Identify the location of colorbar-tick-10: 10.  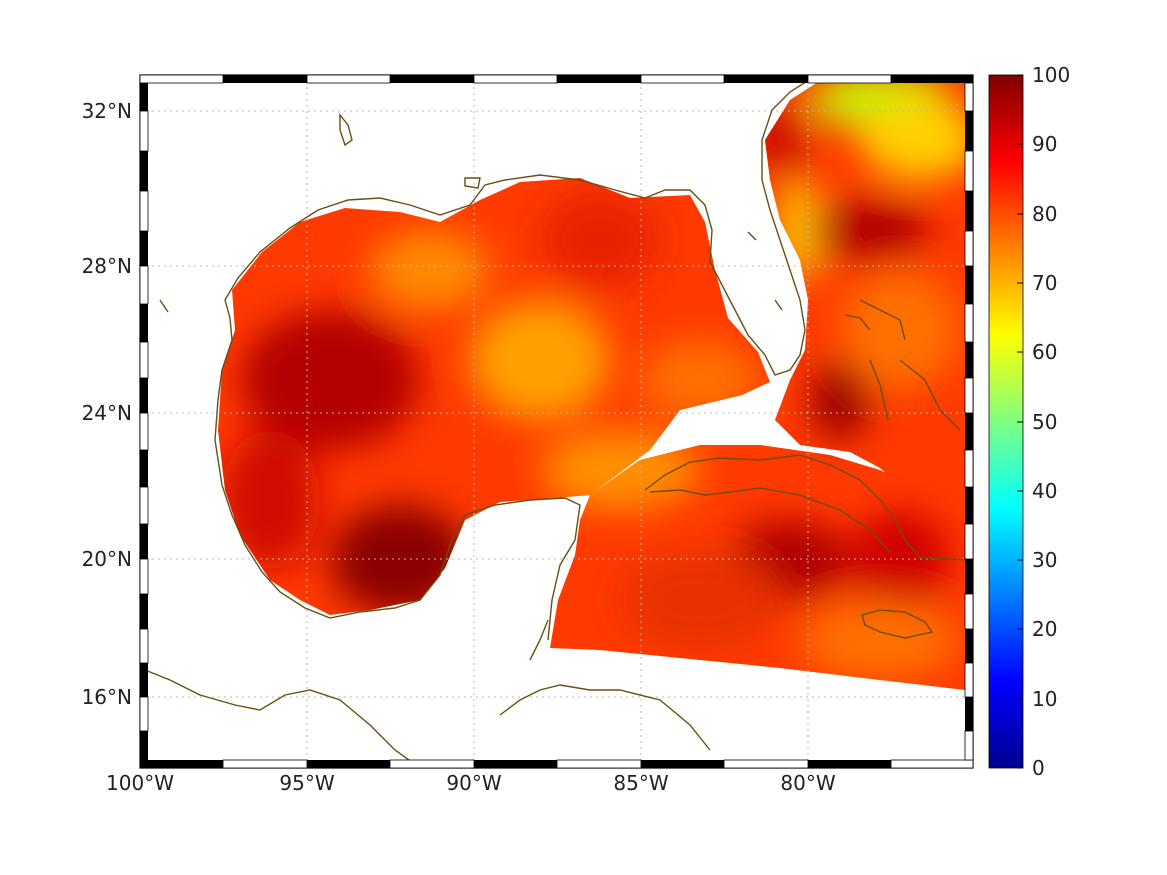
(1044, 699).